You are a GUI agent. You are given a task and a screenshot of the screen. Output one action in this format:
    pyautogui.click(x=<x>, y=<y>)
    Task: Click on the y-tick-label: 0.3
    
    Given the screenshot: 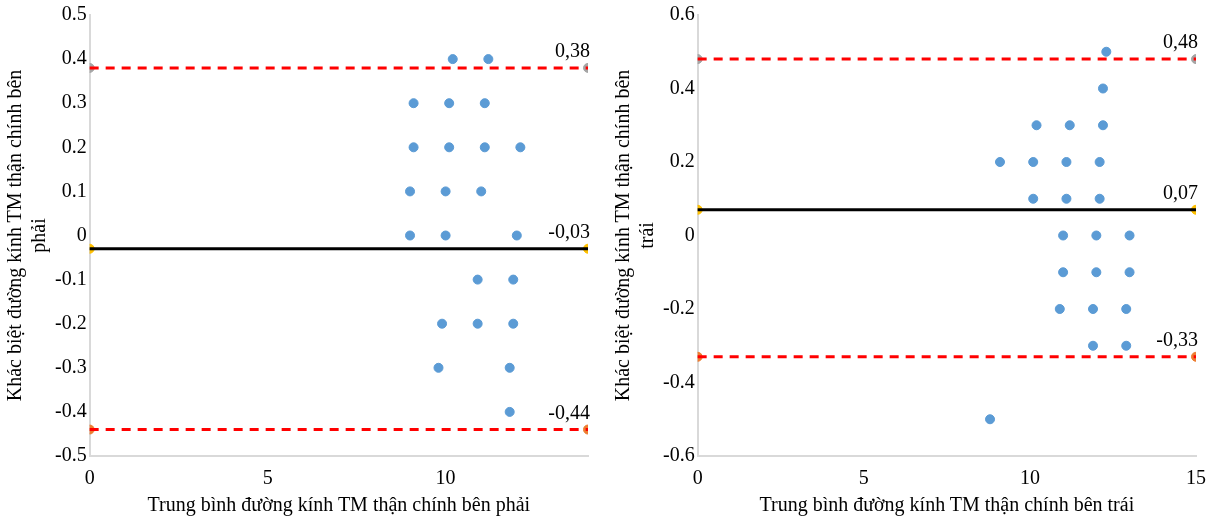 What is the action you would take?
    pyautogui.click(x=74, y=101)
    